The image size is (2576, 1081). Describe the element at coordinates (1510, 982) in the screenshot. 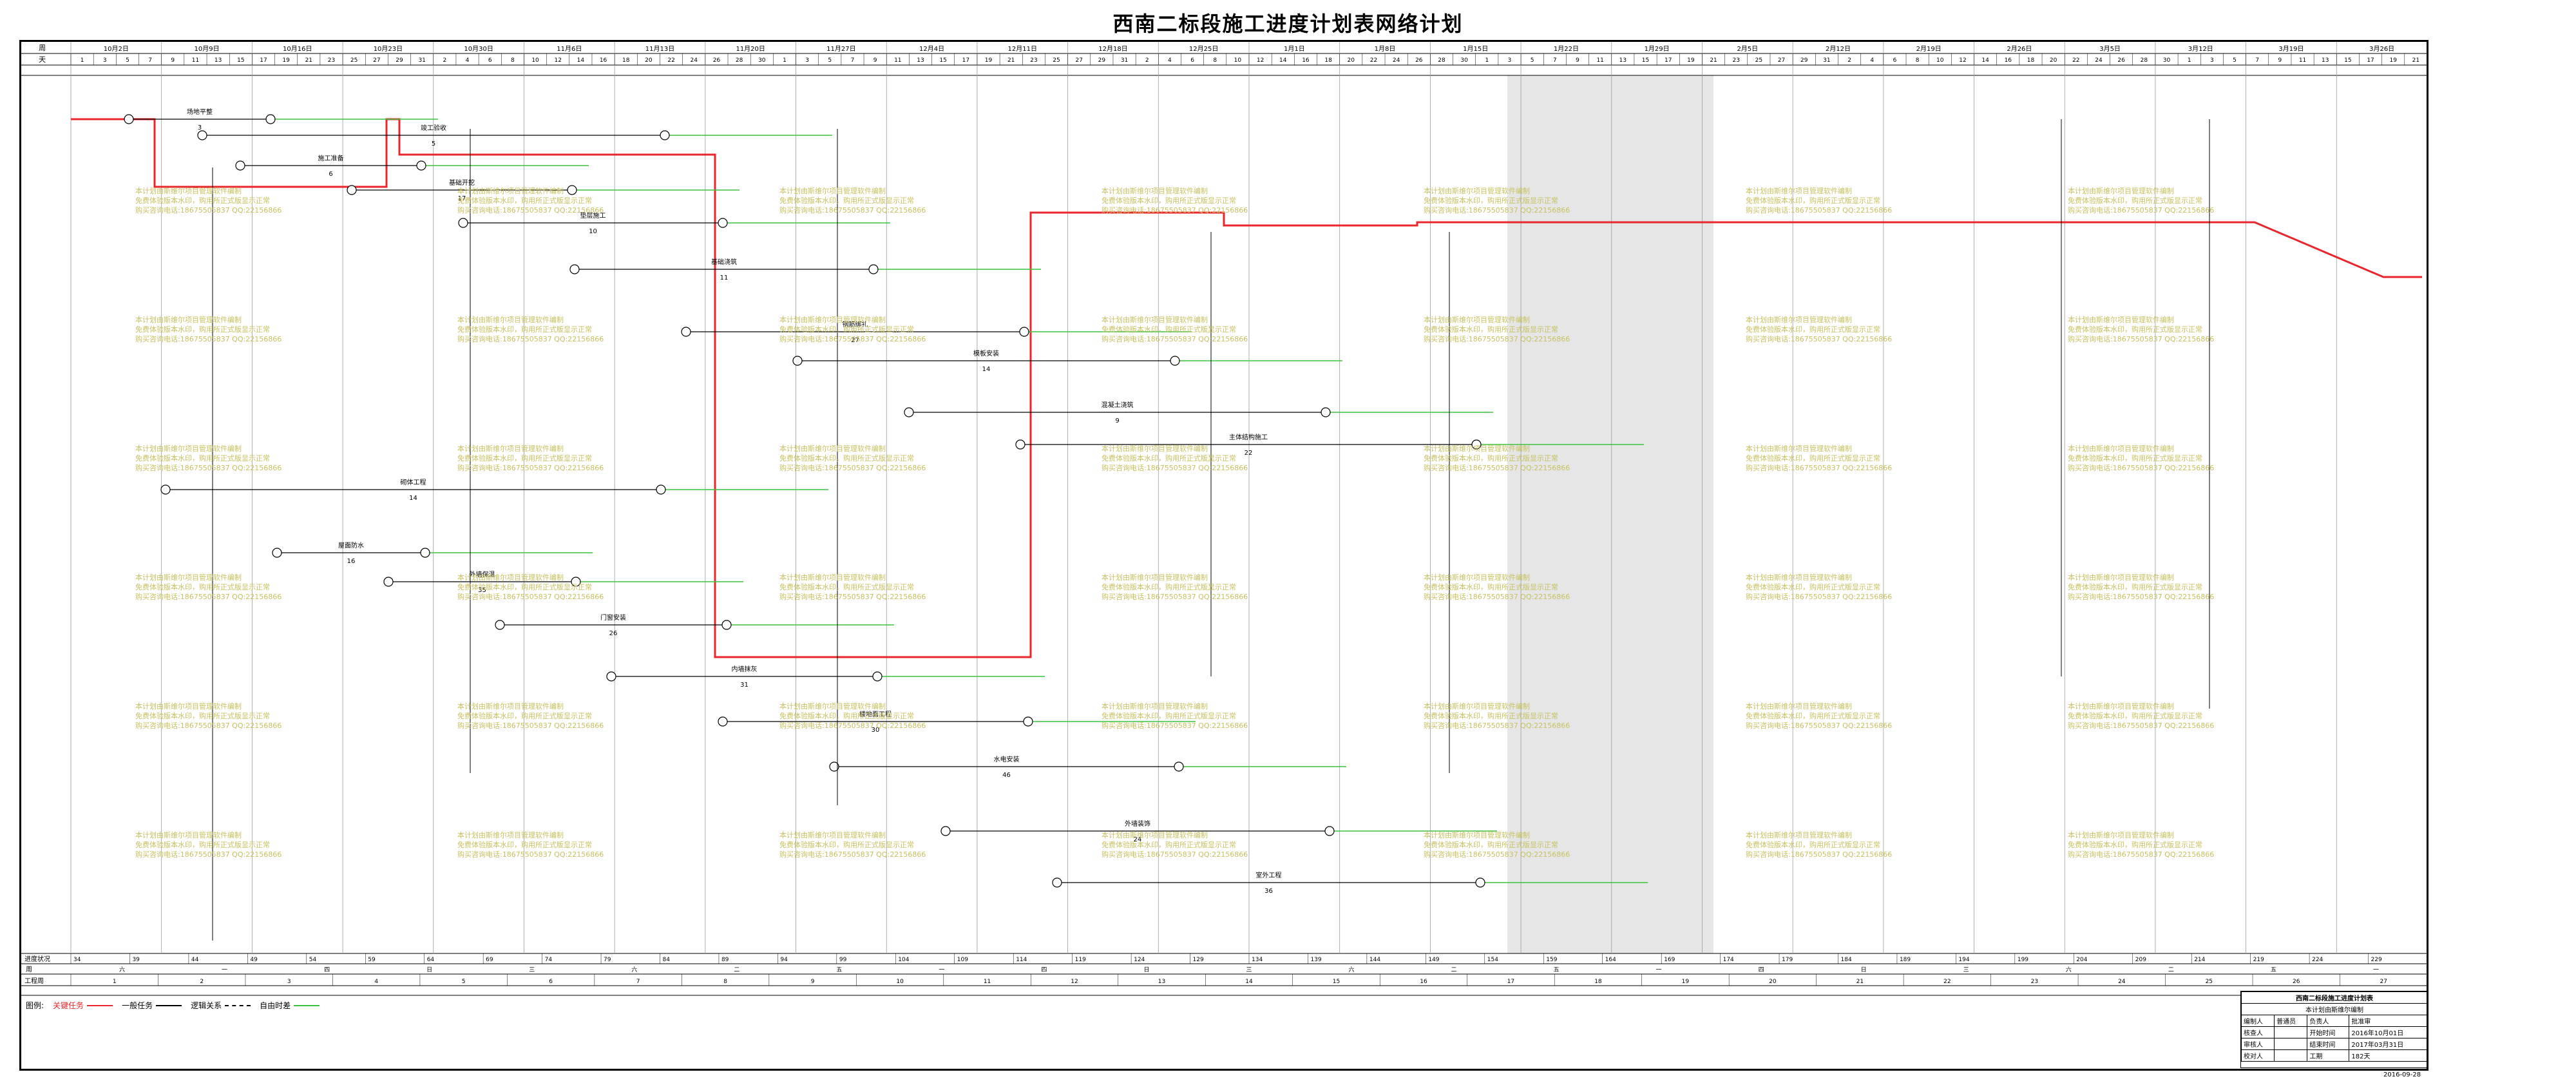

I see `week-number-value: 17` at that location.